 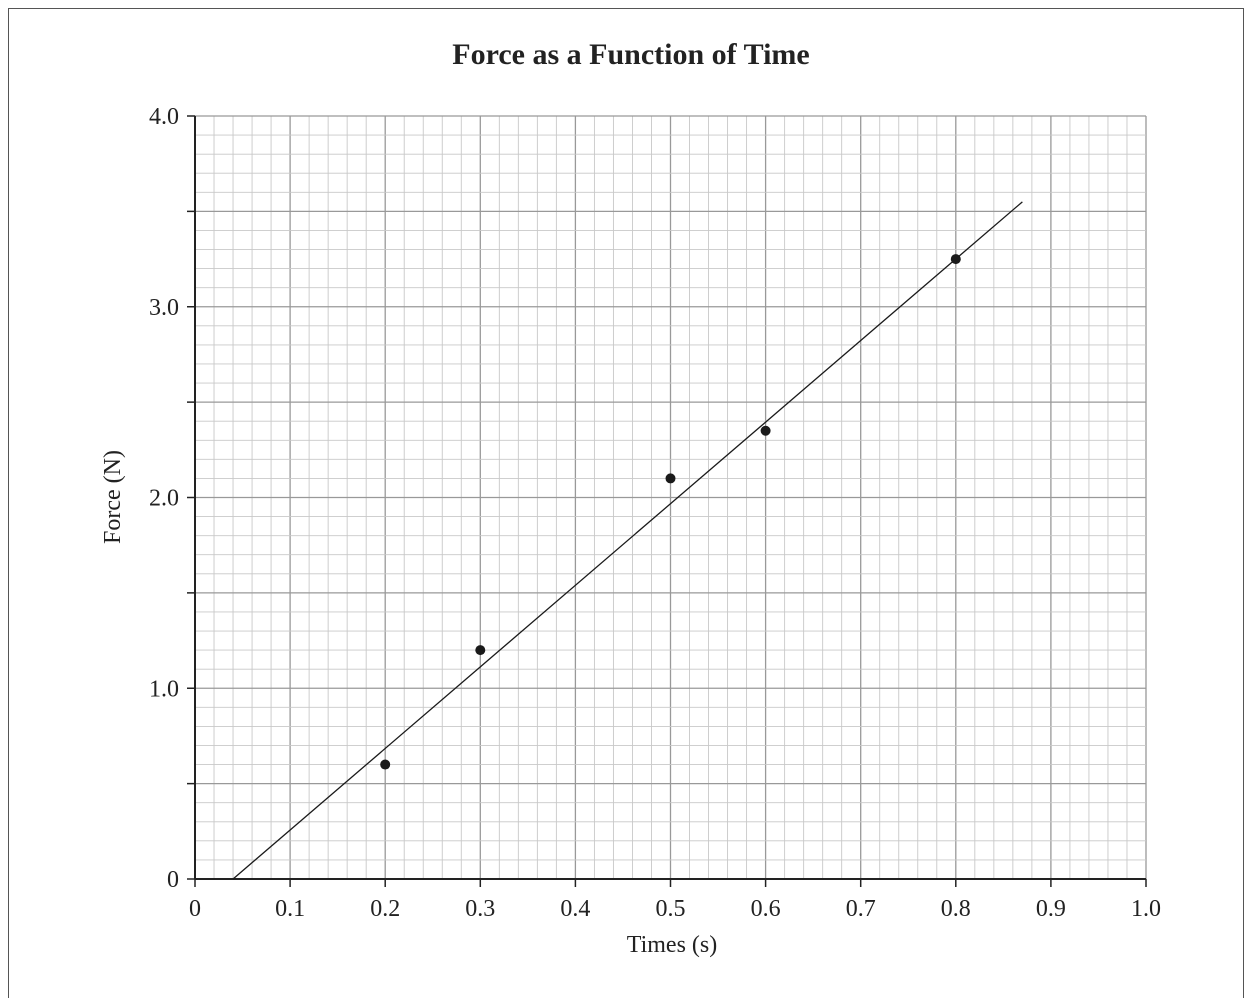 What do you see at coordinates (164, 689) in the screenshot?
I see `y-tick-label: 1.0` at bounding box center [164, 689].